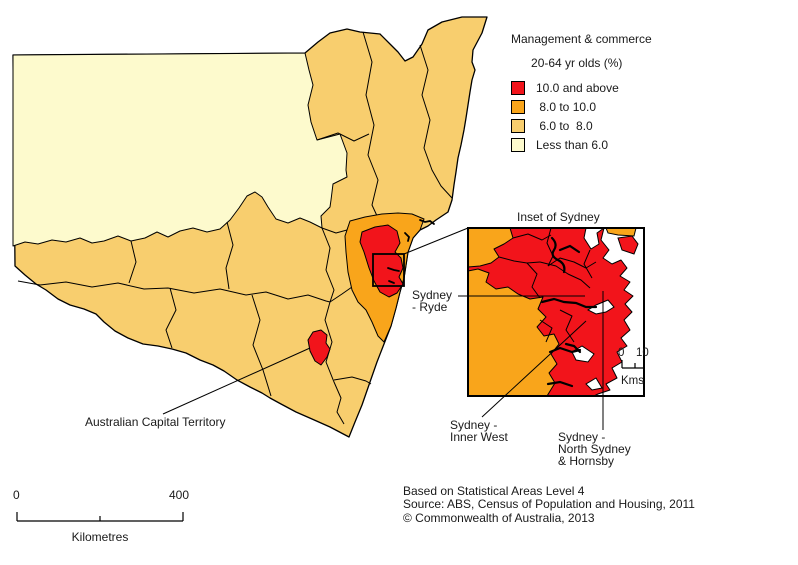  Describe the element at coordinates (621, 353) in the screenshot. I see `inset-scale-start: 0` at that location.